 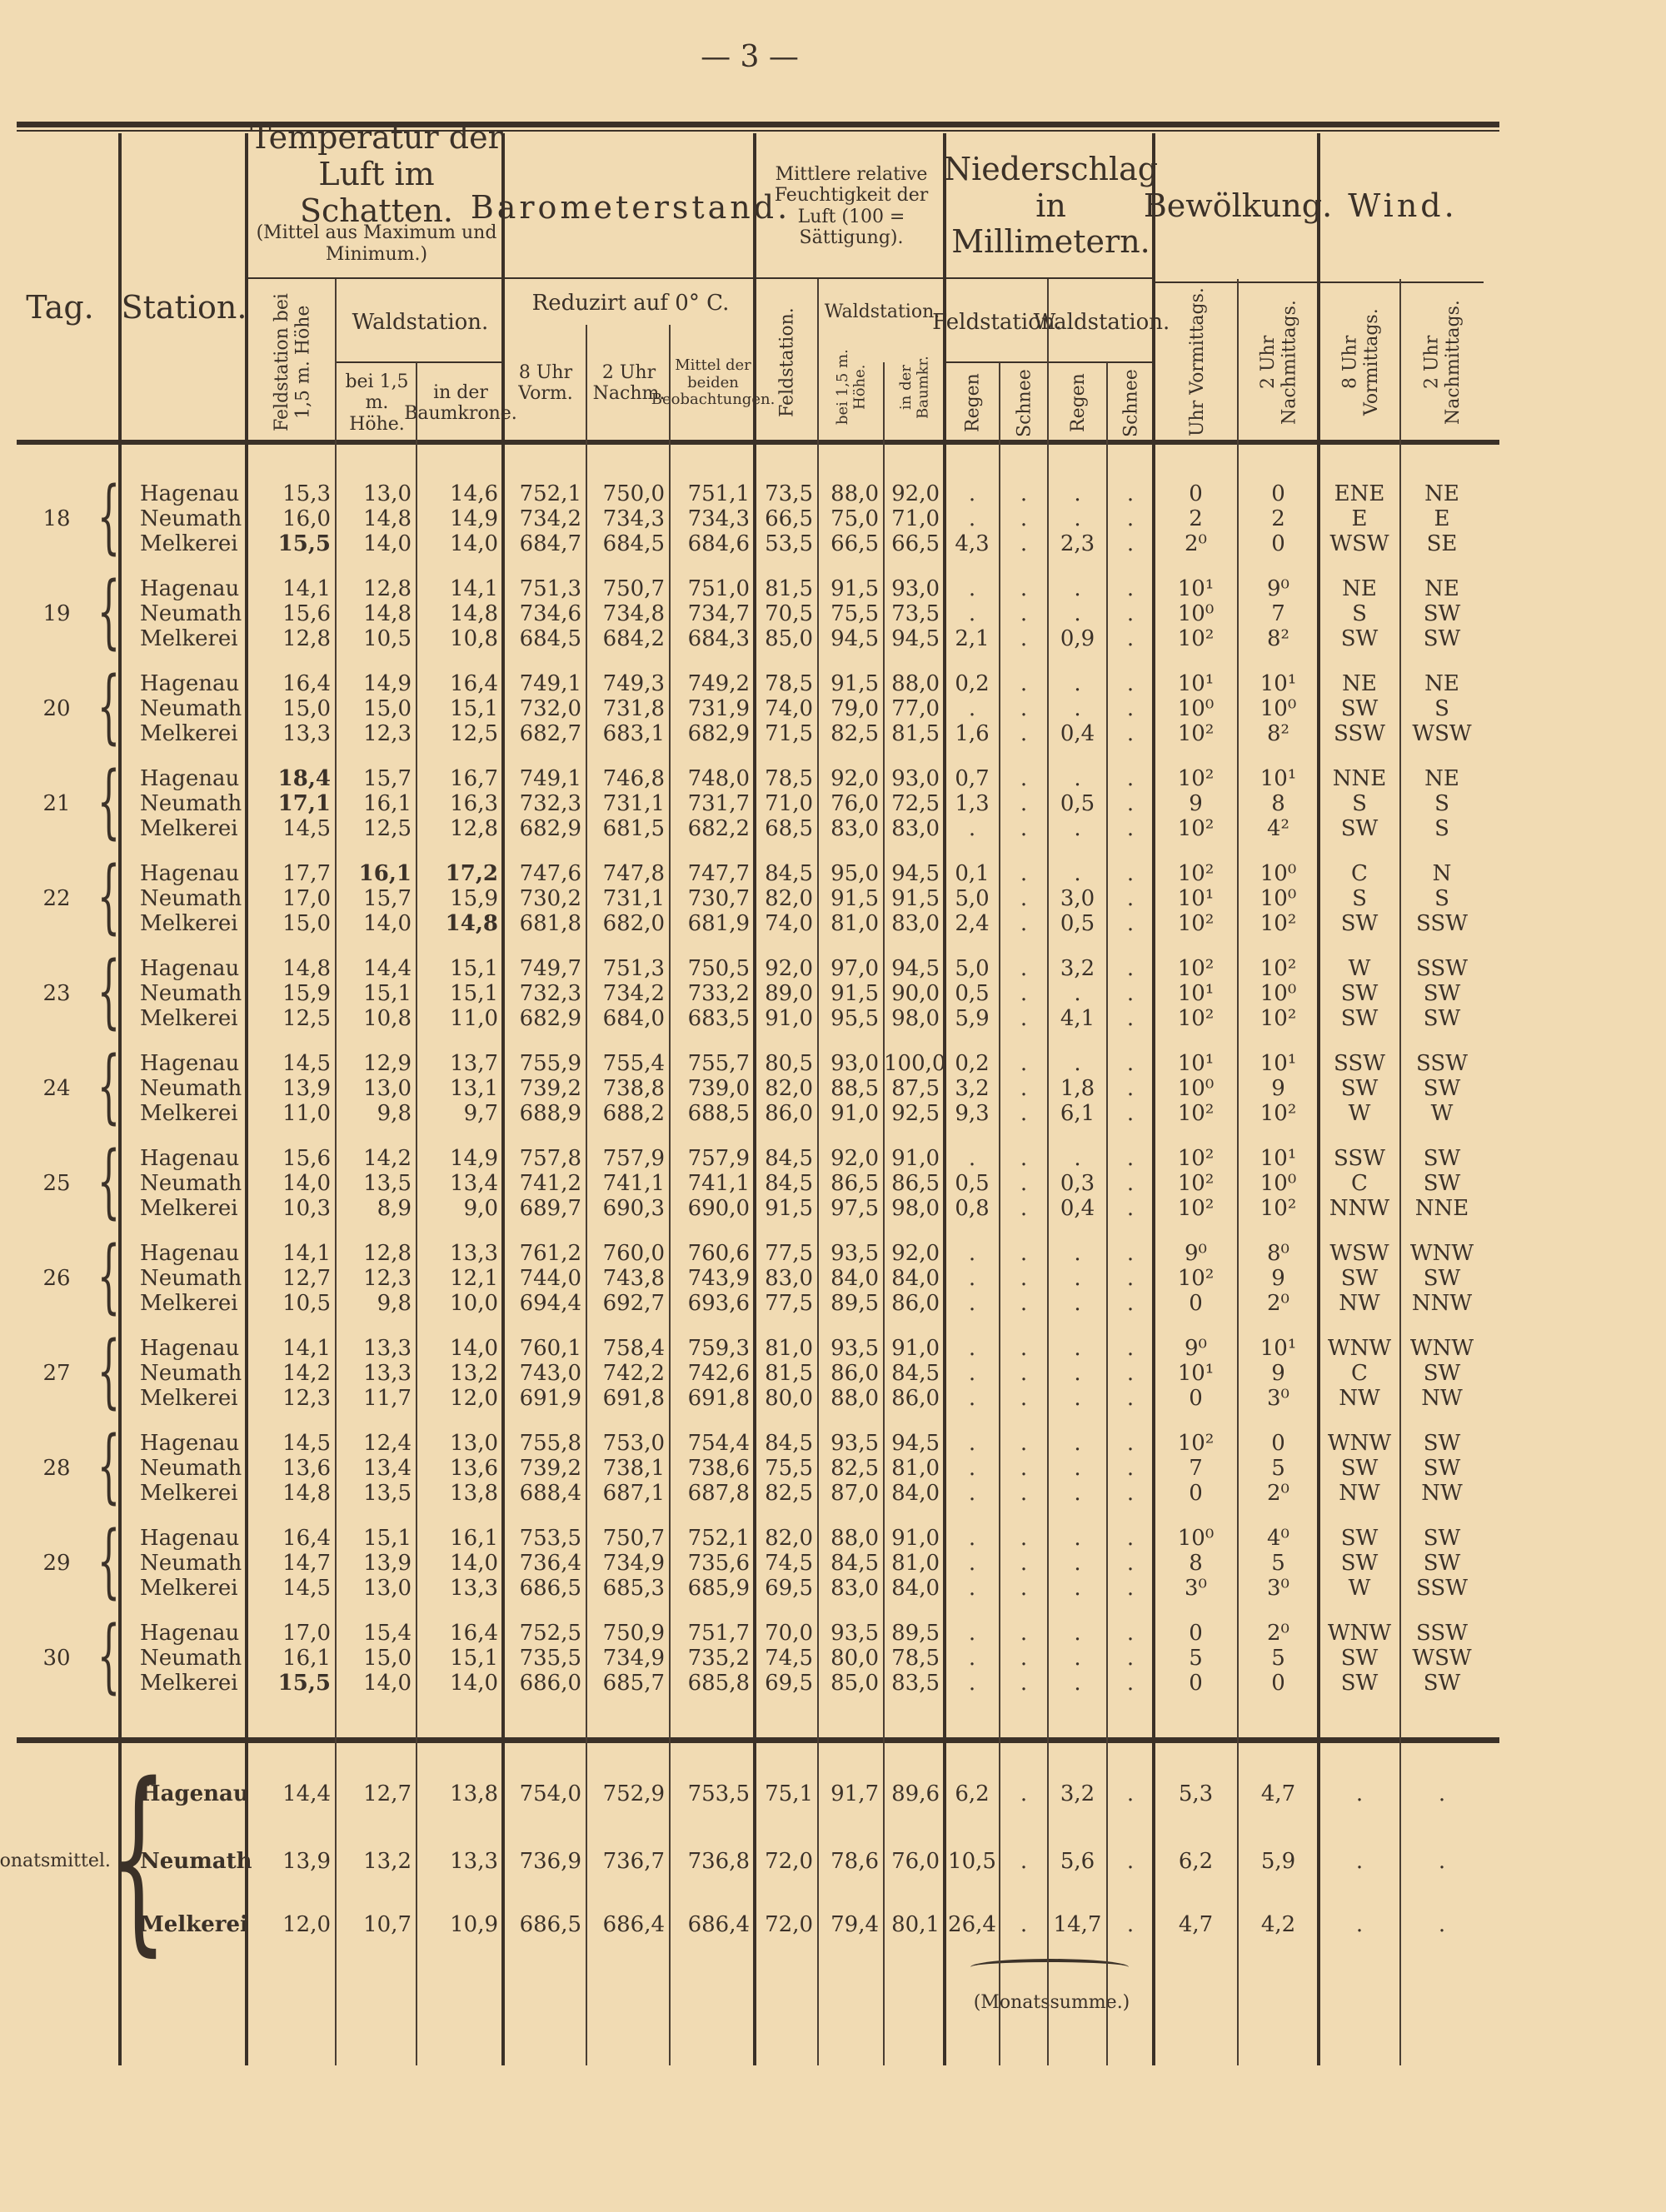 I want to click on table-cell: 687,1, so click(x=633, y=1493).